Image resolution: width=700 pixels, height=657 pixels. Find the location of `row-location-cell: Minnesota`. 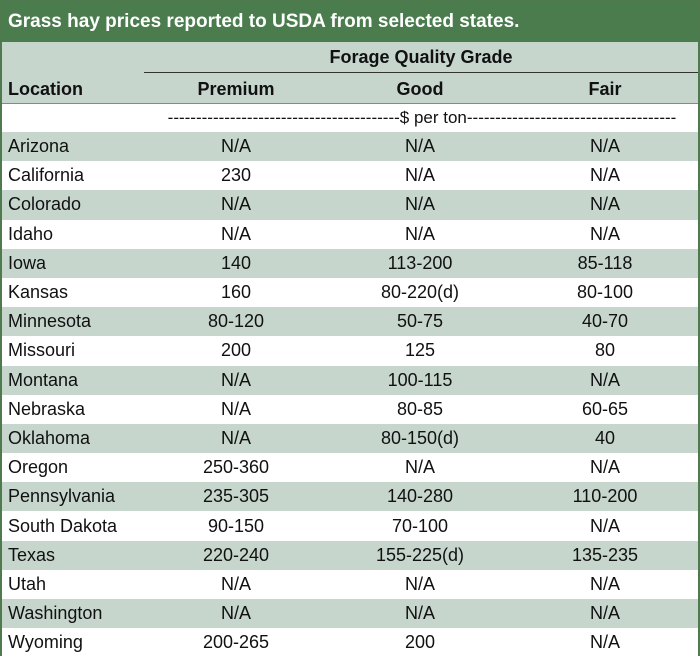

row-location-cell: Minnesota is located at coordinates (50, 321).